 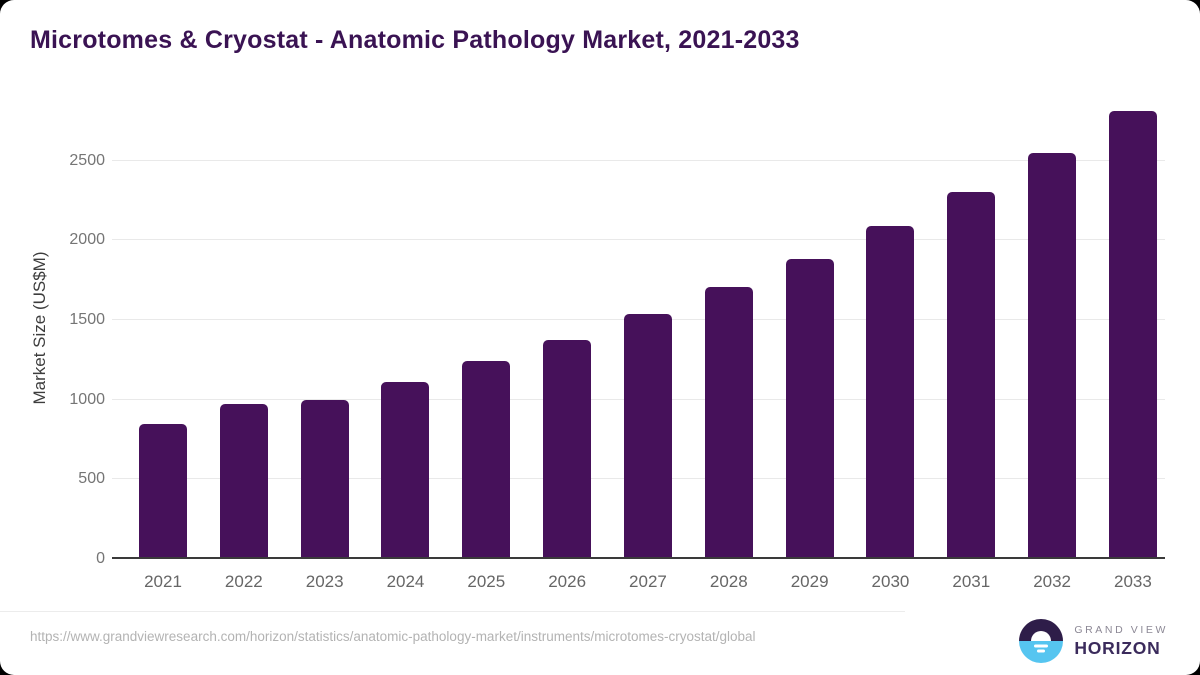 I want to click on bar-slot-2027: 2027, so click(x=647, y=344).